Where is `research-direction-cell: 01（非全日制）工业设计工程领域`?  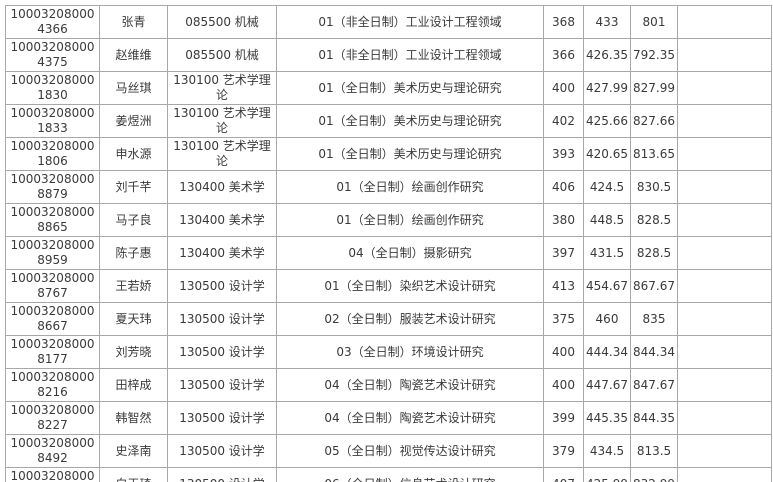 research-direction-cell: 01（非全日制）工业设计工程领域 is located at coordinates (410, 22).